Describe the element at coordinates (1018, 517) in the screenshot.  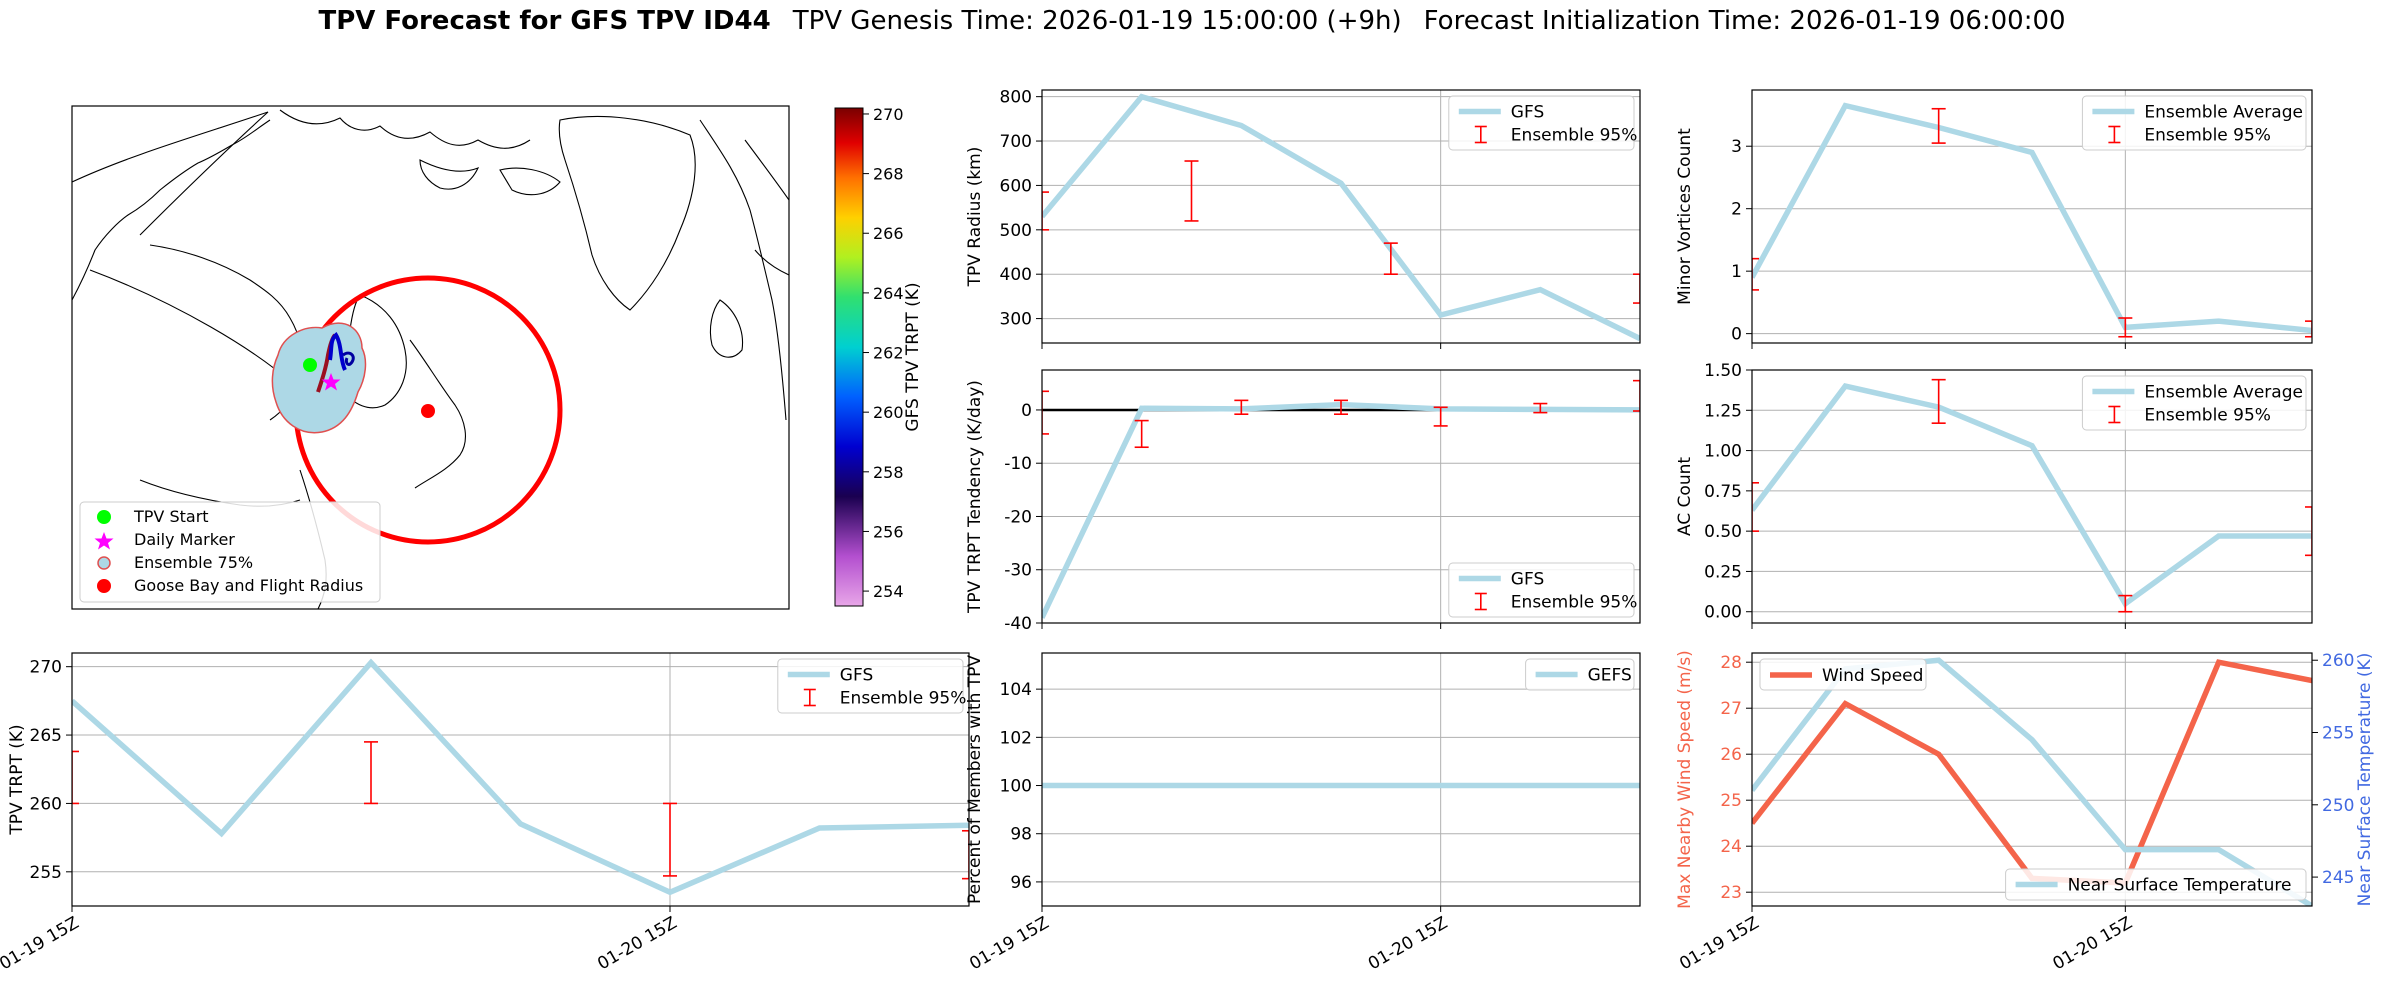
I see `ytick-label: -20` at that location.